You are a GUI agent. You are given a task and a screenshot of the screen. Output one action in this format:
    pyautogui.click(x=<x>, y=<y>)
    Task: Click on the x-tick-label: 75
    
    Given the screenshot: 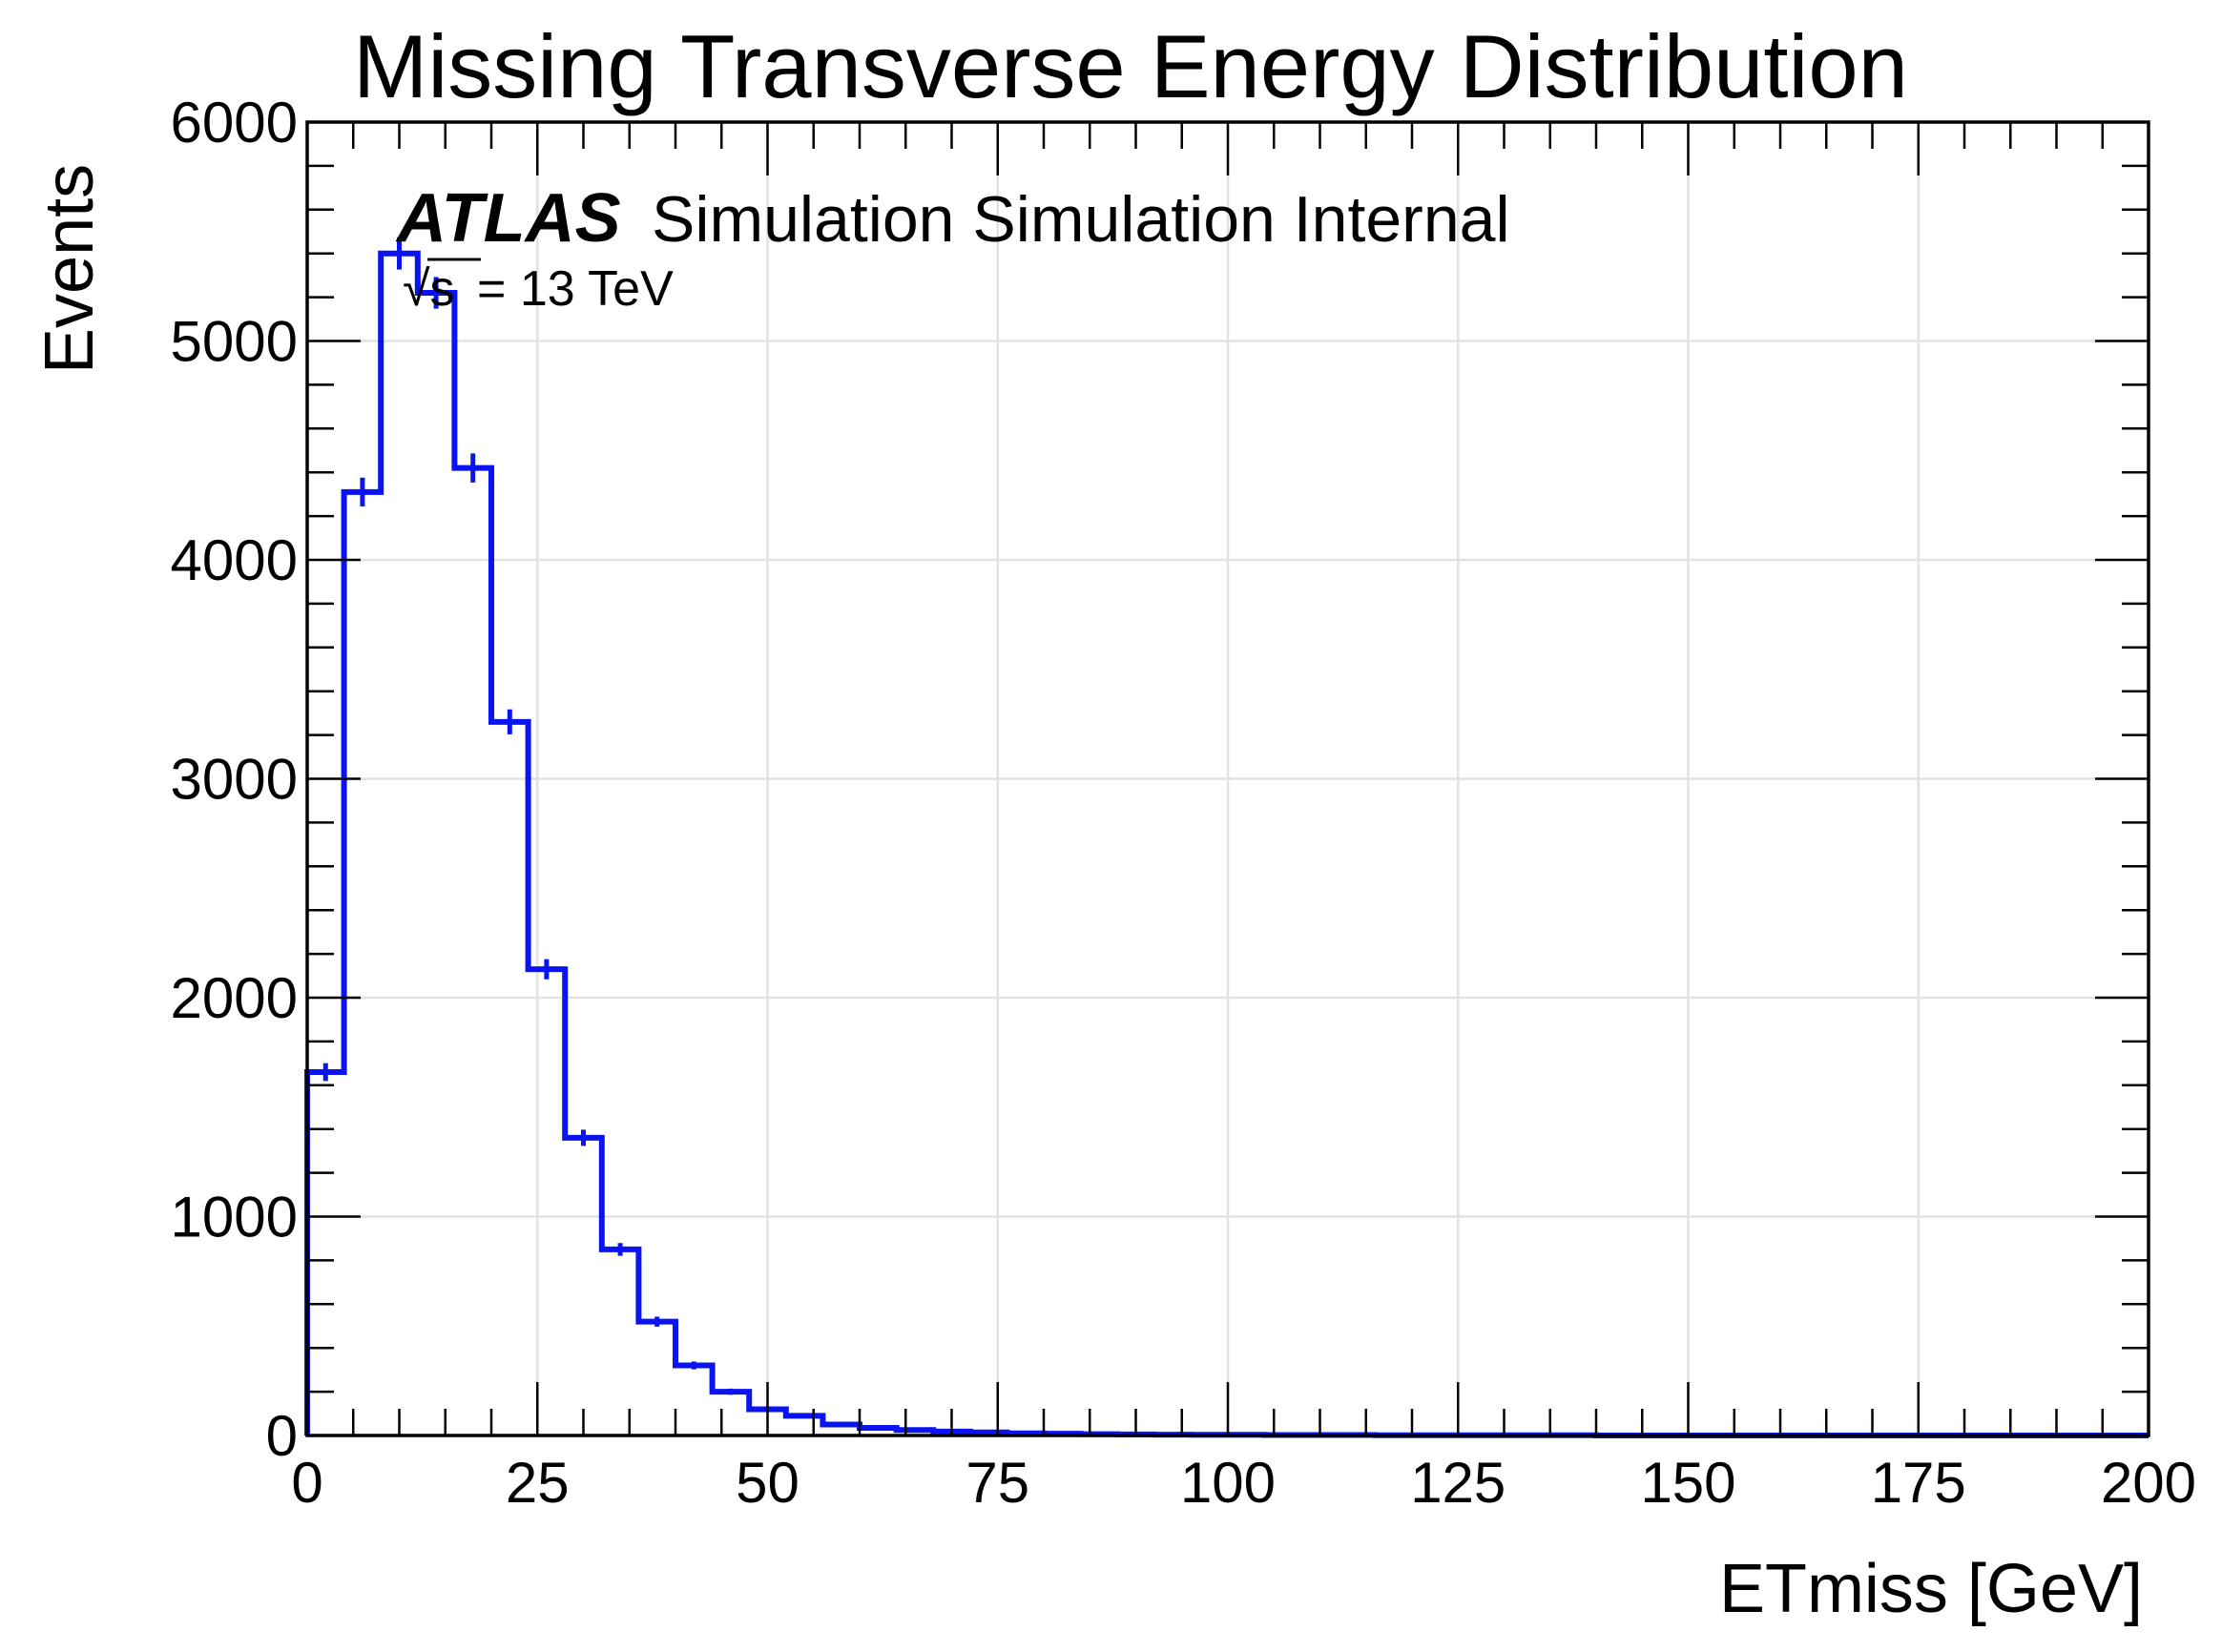 What is the action you would take?
    pyautogui.click(x=997, y=1483)
    